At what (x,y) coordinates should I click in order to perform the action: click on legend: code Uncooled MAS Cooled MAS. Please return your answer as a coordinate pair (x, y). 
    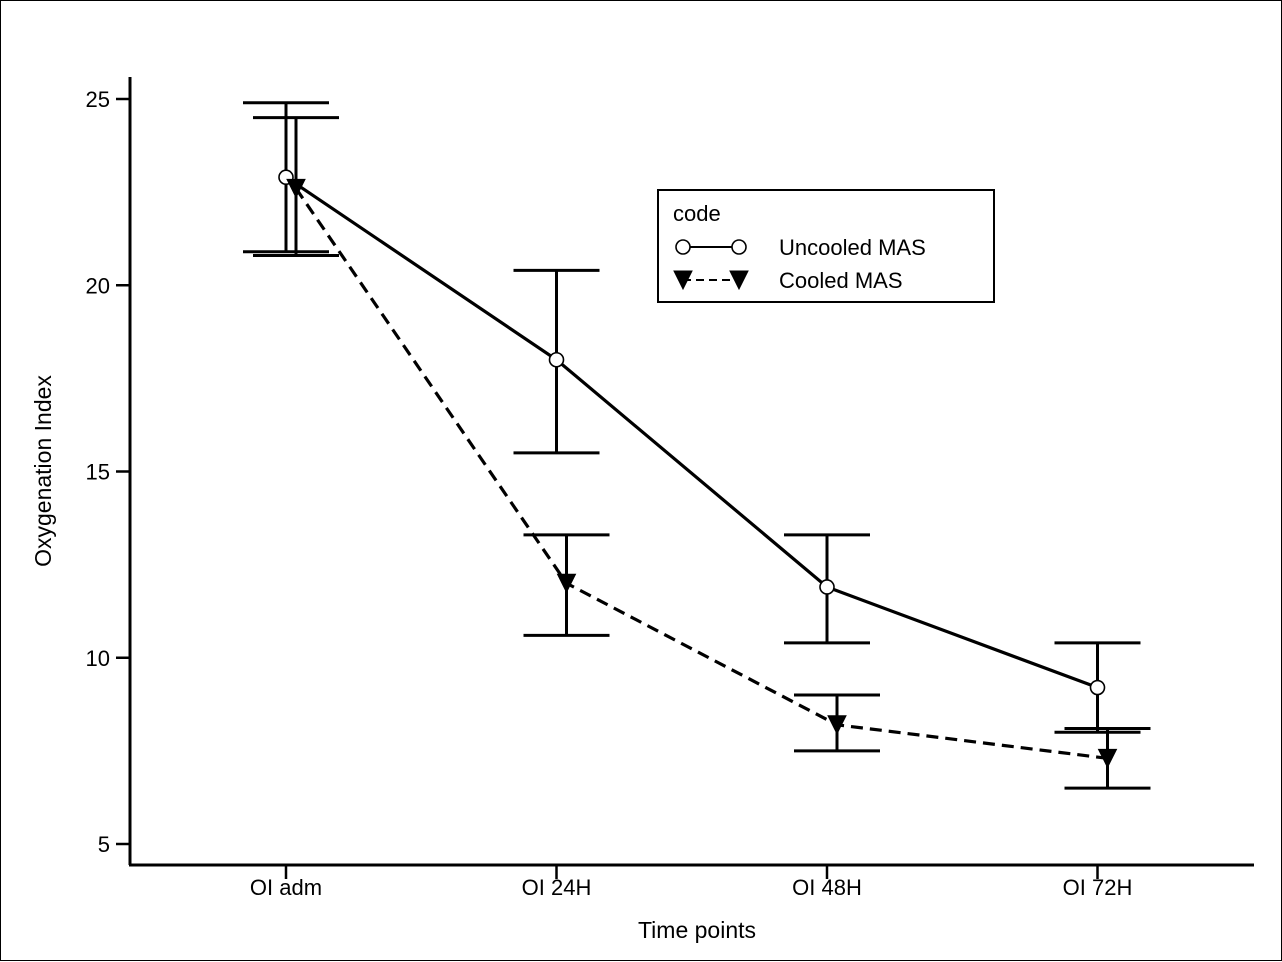
    Looking at the image, I should click on (826, 246).